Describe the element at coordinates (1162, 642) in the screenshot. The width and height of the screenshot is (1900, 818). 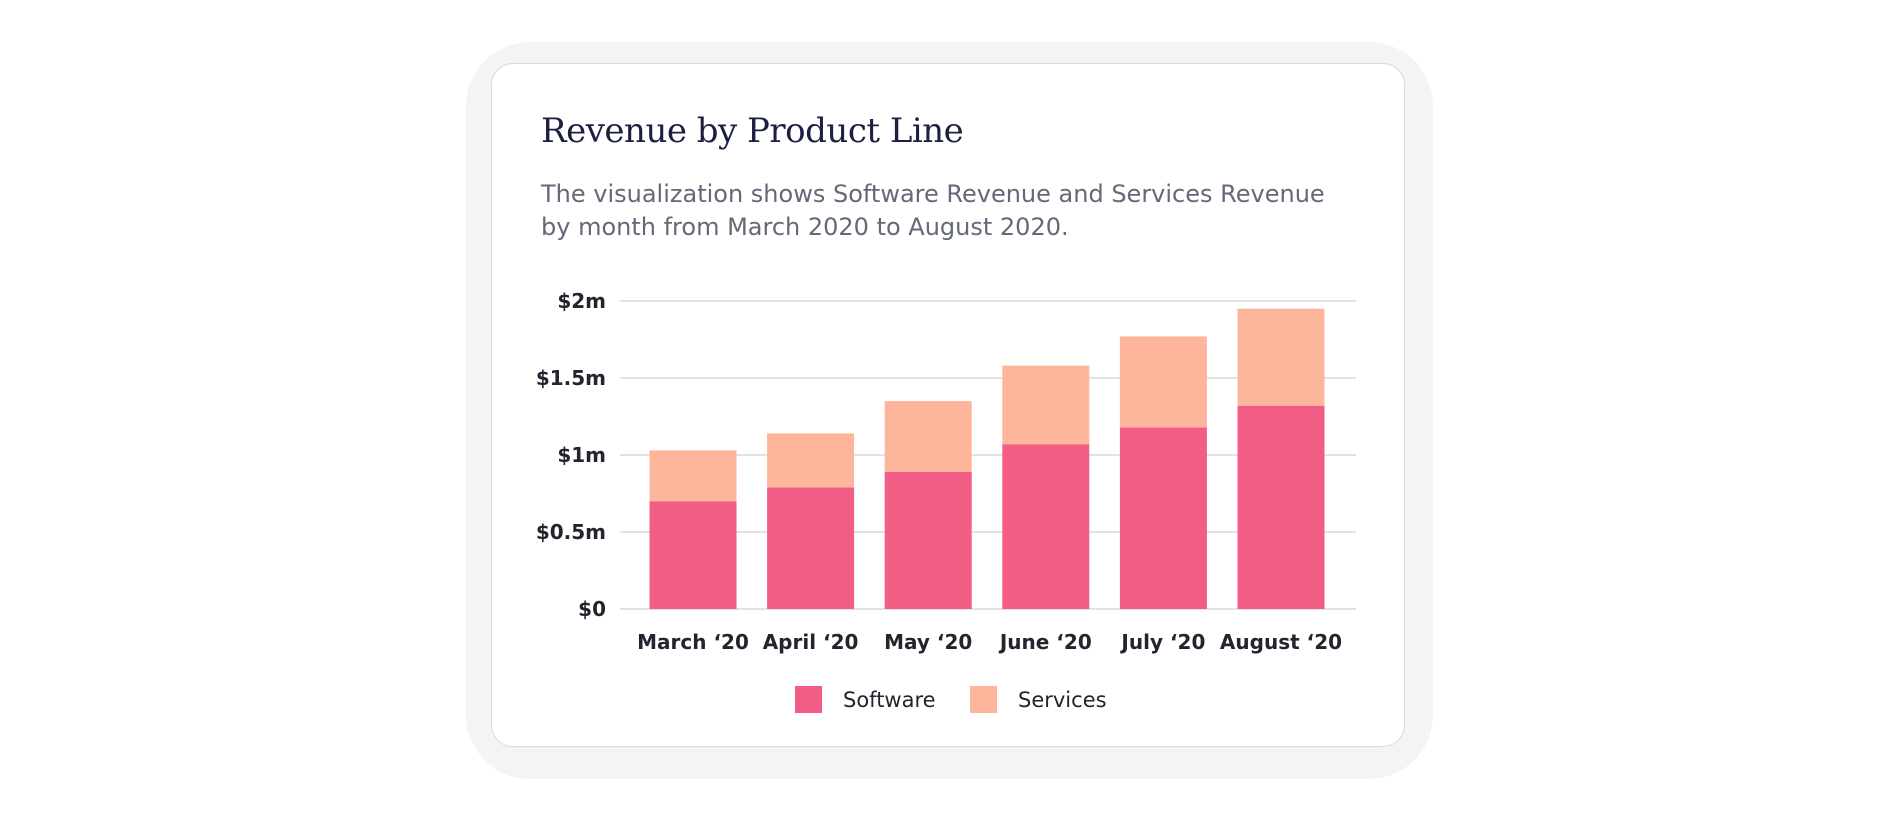
I see `x-tick-label: July ‘20` at that location.